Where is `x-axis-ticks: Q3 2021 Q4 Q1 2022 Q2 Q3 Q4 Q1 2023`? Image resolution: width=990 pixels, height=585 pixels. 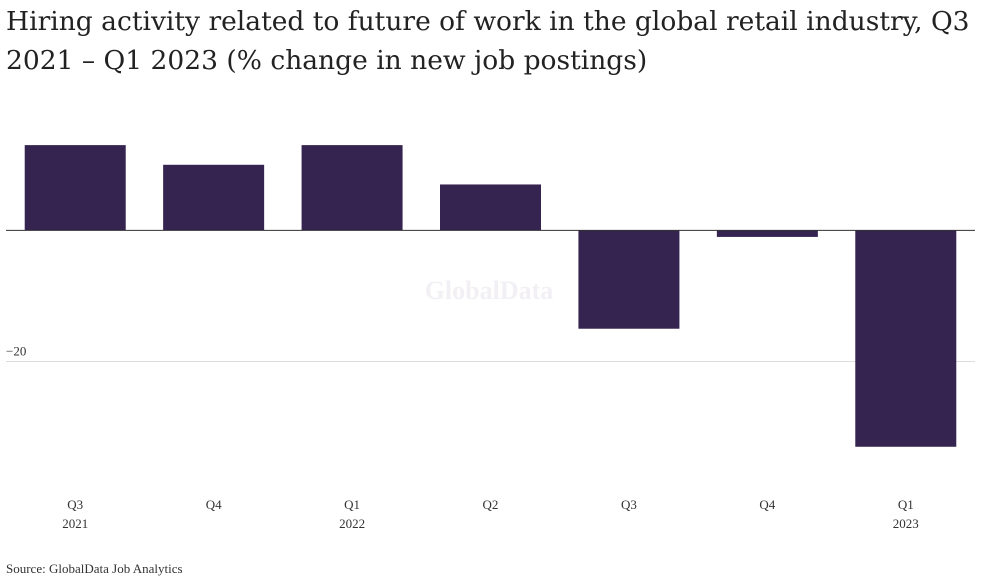
x-axis-ticks: Q3 2021 Q4 Q1 2022 Q2 Q3 Q4 Q1 2023 is located at coordinates (490, 514).